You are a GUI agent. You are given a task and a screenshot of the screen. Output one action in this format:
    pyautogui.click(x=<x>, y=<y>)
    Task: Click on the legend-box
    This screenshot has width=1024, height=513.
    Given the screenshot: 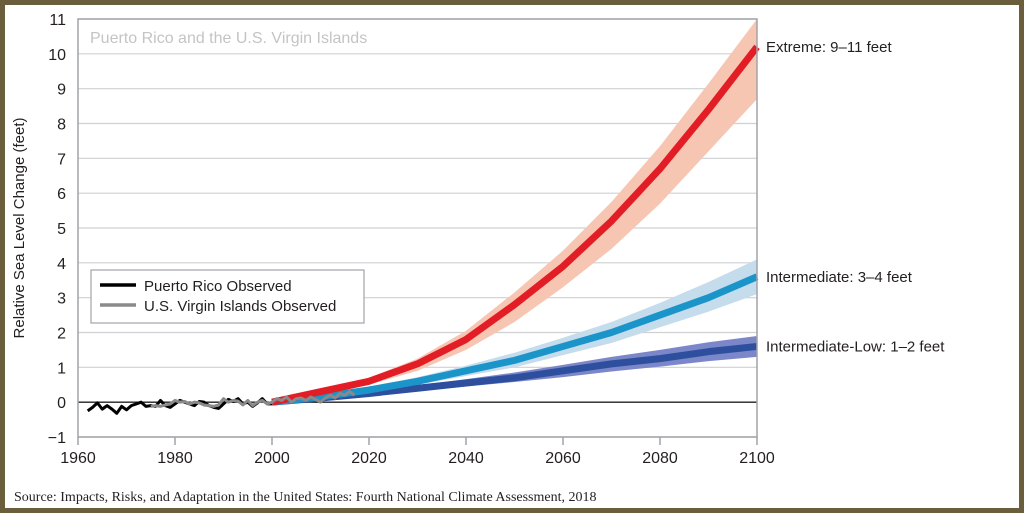 What is the action you would take?
    pyautogui.click(x=227, y=296)
    